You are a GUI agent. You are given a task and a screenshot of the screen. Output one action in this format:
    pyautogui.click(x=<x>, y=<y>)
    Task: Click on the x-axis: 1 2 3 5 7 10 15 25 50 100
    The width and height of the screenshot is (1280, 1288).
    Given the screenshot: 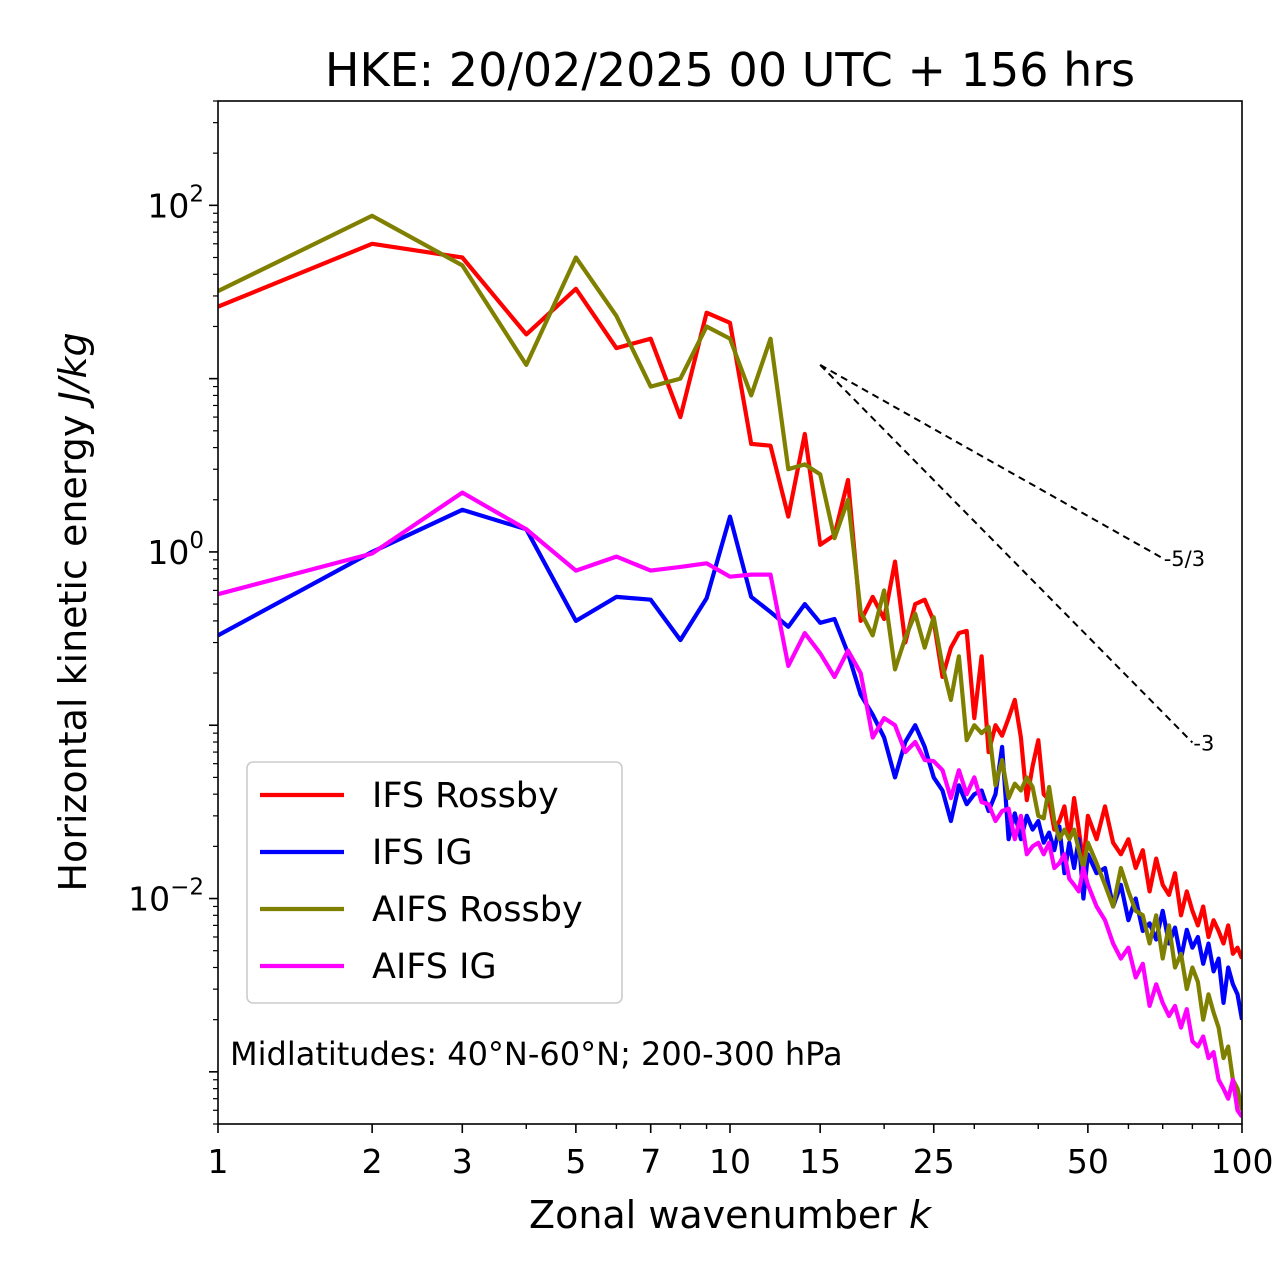 What is the action you would take?
    pyautogui.click(x=741, y=1152)
    